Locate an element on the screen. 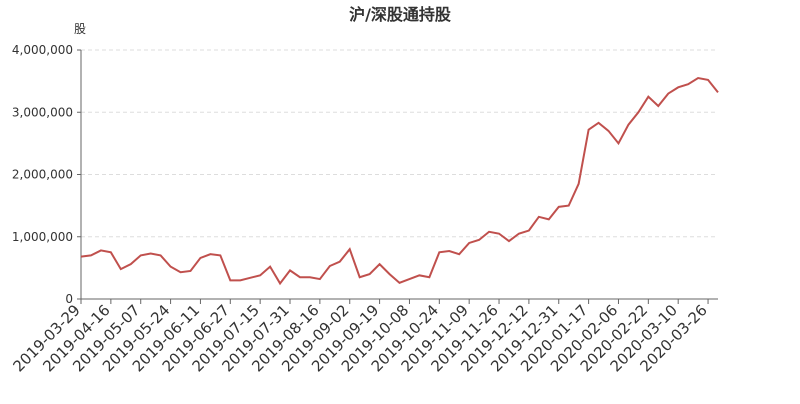  y-axis-label: 股 is located at coordinates (80, 29).